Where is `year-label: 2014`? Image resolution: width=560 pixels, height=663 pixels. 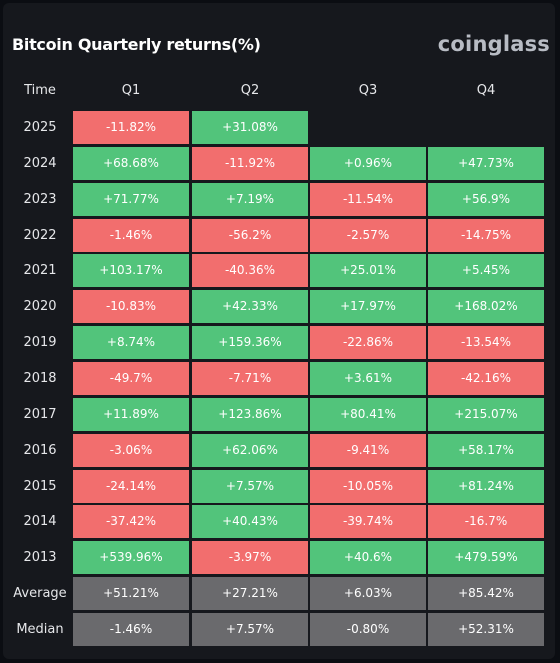 year-label: 2014 is located at coordinates (40, 521).